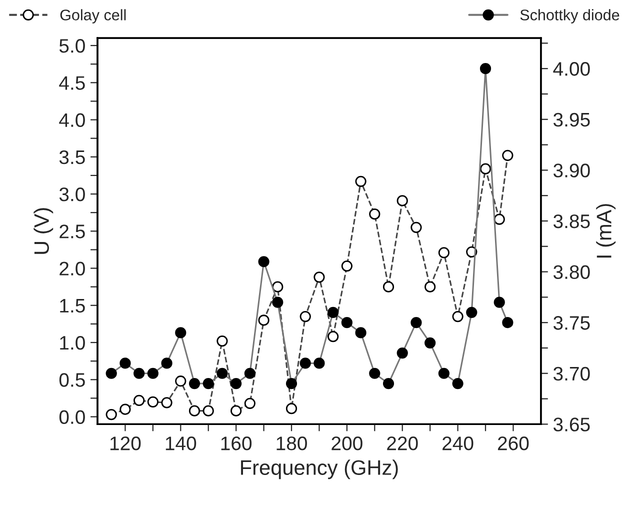  Describe the element at coordinates (72, 269) in the screenshot. I see `y-tick-label: 2.0` at that location.